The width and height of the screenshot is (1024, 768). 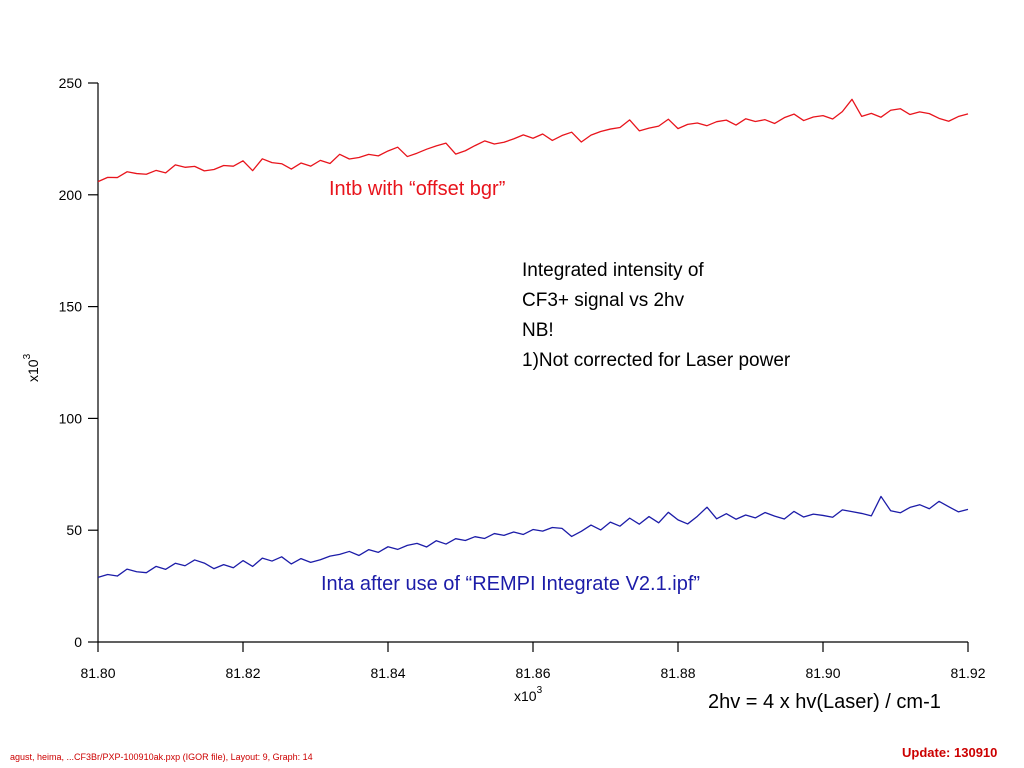 What do you see at coordinates (528, 694) in the screenshot?
I see `x-multiplier-label: x103` at bounding box center [528, 694].